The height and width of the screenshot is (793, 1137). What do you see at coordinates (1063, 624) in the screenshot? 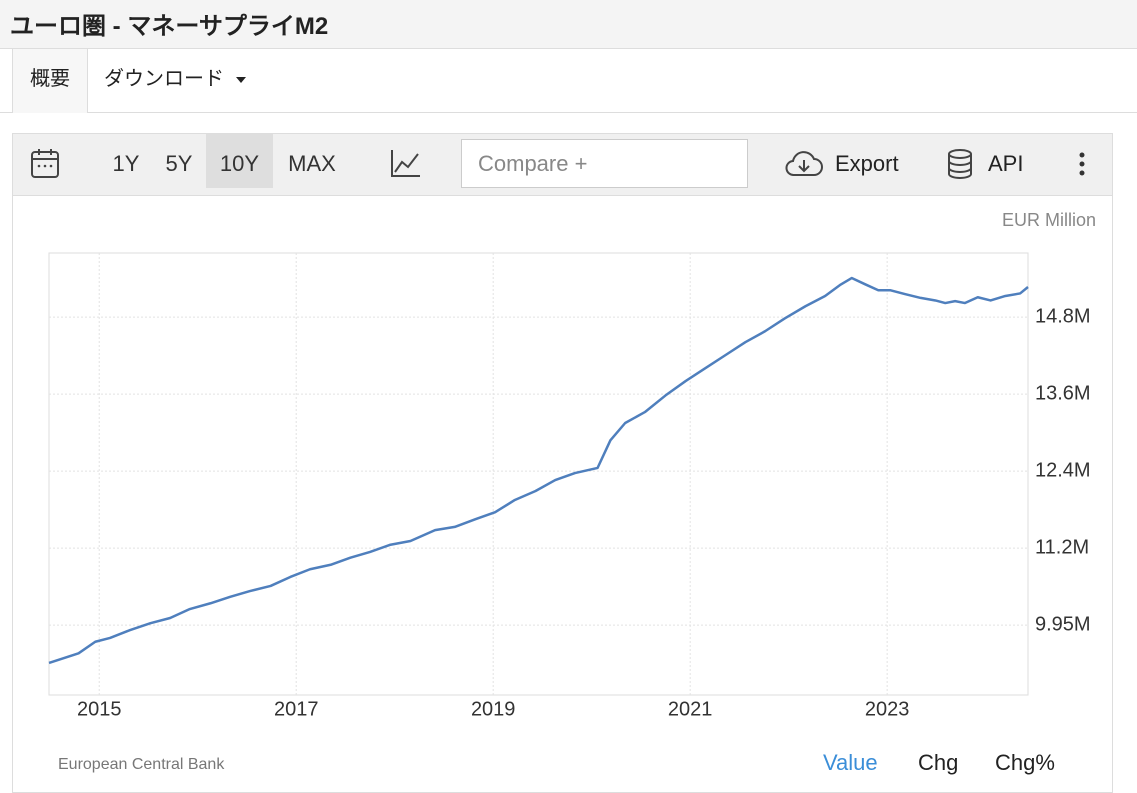
I see `y-tick-label: 9.95M` at bounding box center [1063, 624].